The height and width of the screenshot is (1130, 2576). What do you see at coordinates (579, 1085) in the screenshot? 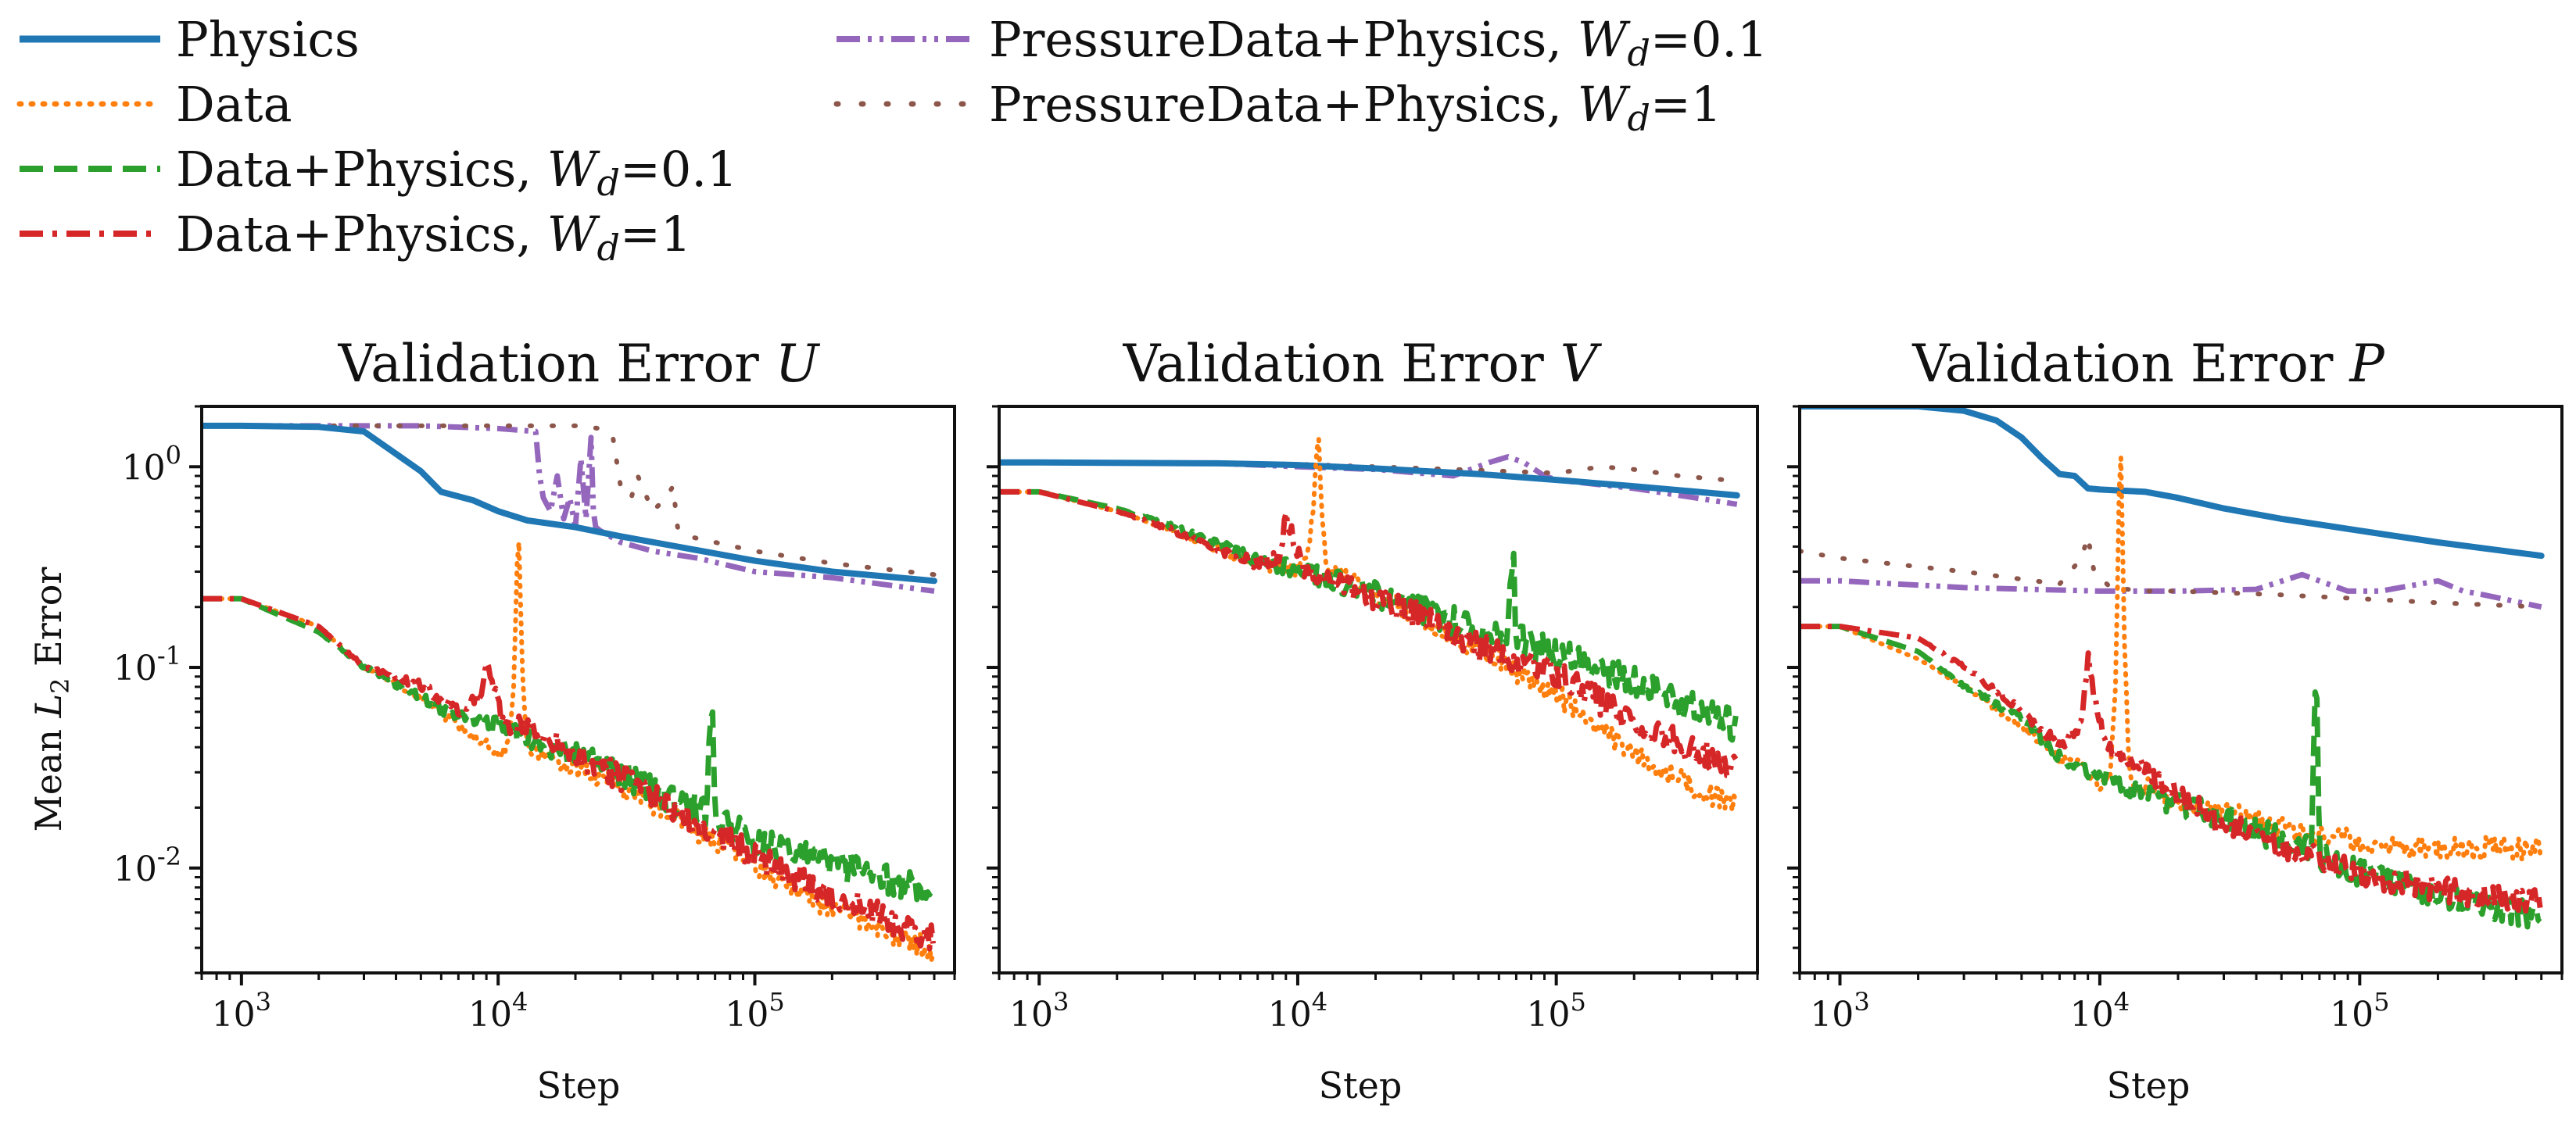
I see `x-axis-label-u: Step` at bounding box center [579, 1085].